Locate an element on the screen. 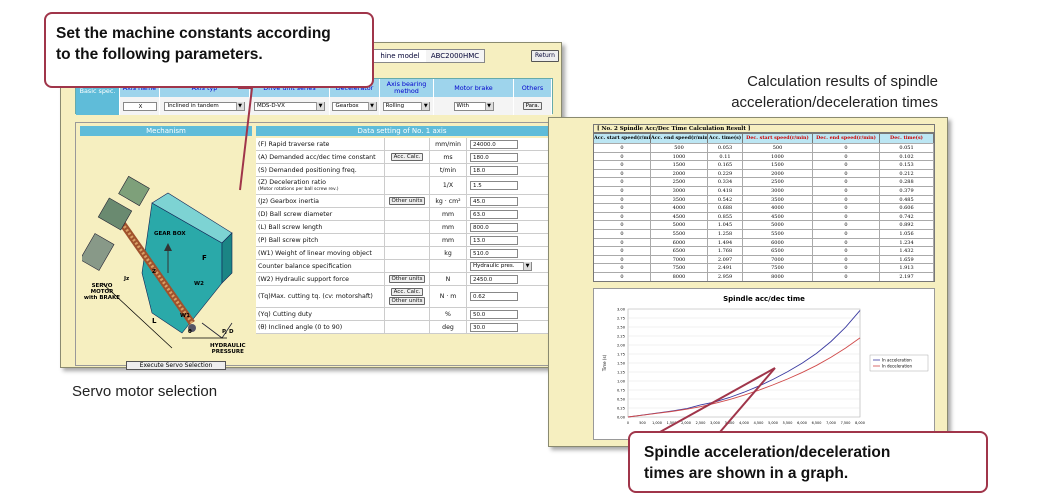 The width and height of the screenshot is (1050, 500). param-text: (Yq) Cutting duty is located at coordinates (285, 314).